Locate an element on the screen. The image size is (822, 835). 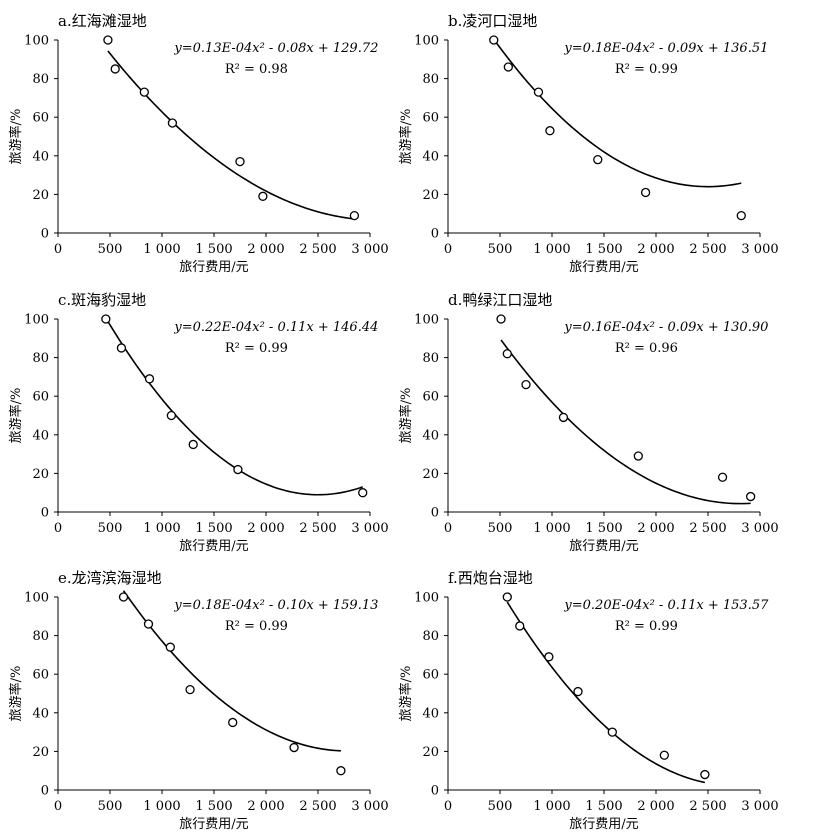
trendline is located at coordinates (231, 135).